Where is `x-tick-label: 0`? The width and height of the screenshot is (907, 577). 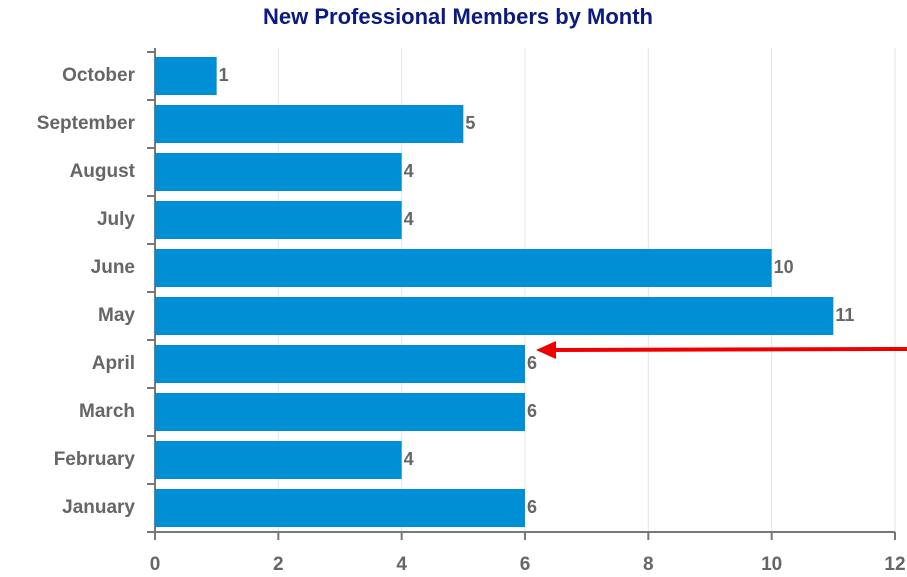 x-tick-label: 0 is located at coordinates (155, 564).